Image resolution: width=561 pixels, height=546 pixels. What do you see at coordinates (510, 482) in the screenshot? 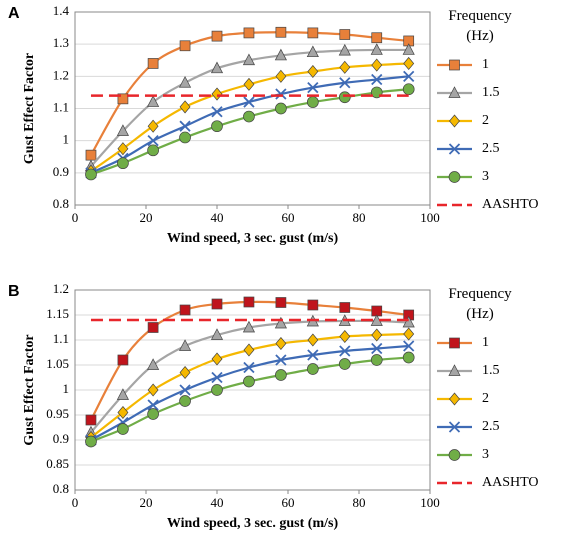
I see `legend-label: AASHTO` at bounding box center [510, 482].